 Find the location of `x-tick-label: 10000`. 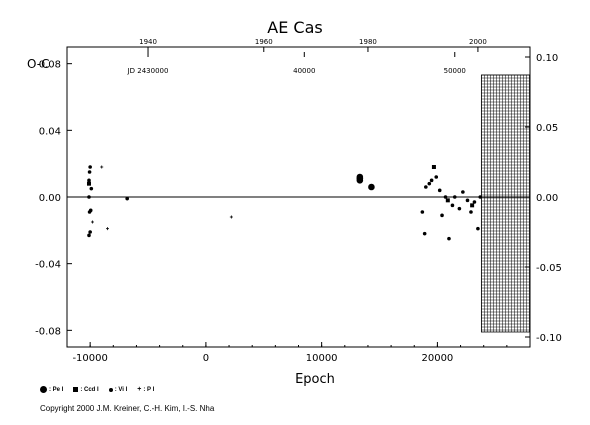

x-tick-label: 10000 is located at coordinates (322, 358).